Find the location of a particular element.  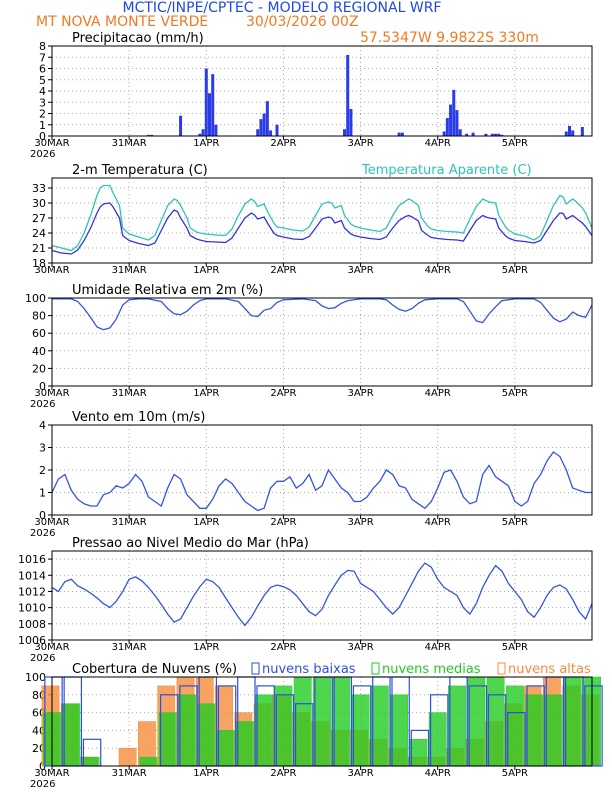

panel-title: Pressao ao Nivel Medio do Mar (hPa) is located at coordinates (190, 543).